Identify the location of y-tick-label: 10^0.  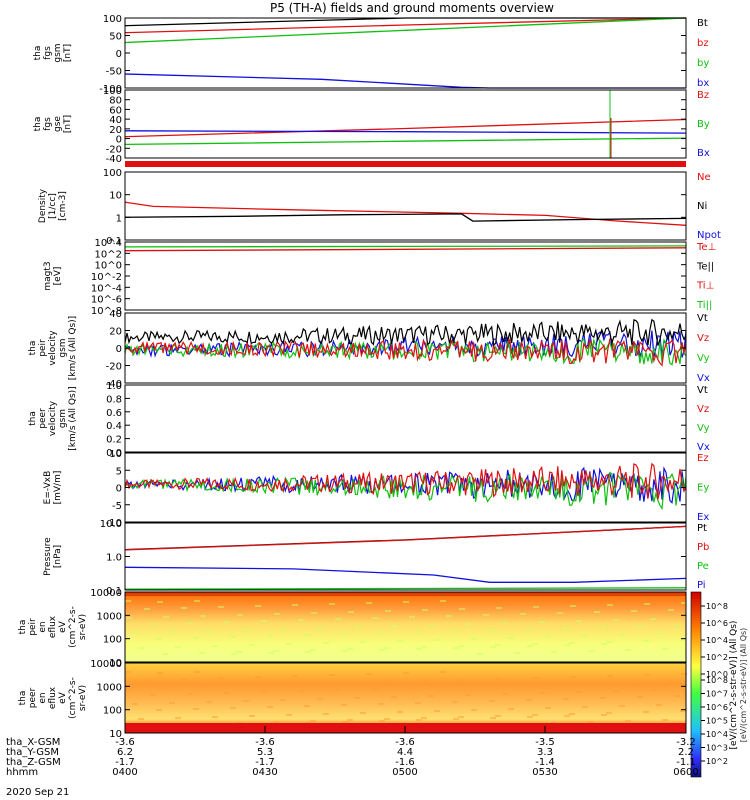
(108, 266).